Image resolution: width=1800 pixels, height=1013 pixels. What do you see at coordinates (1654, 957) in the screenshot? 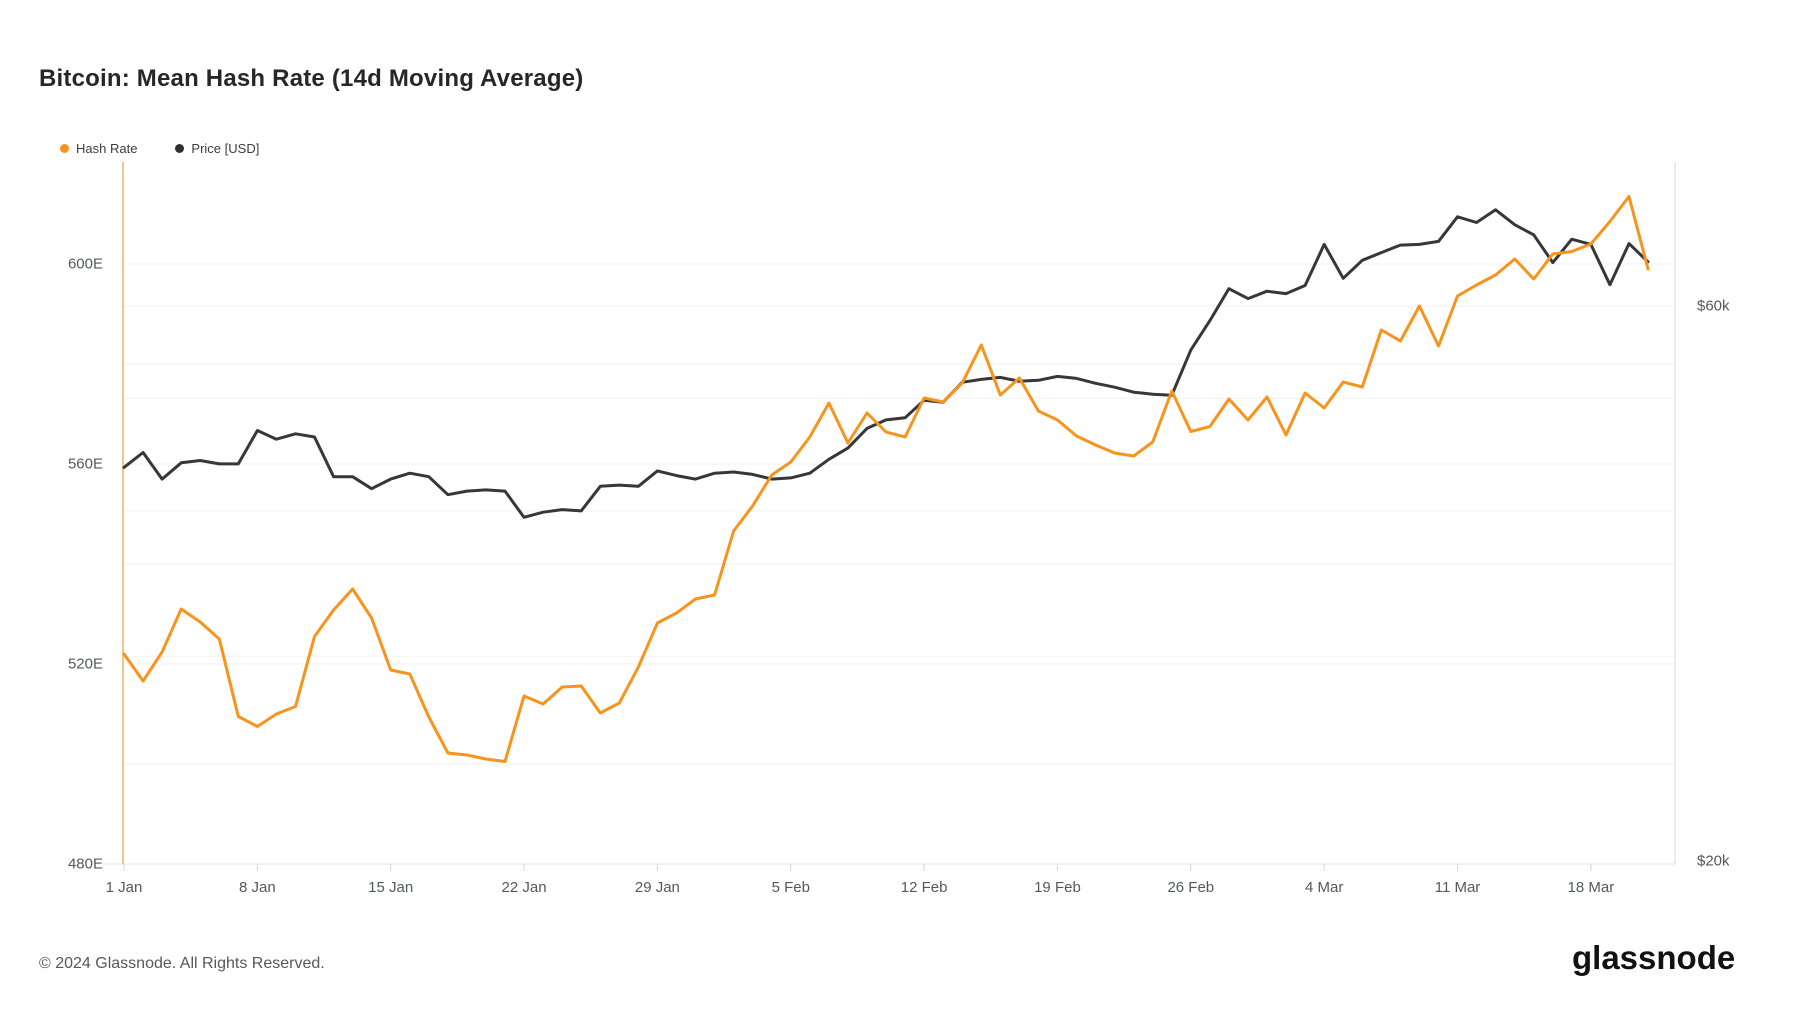
I see `glassnode-logo: glassnode` at bounding box center [1654, 957].